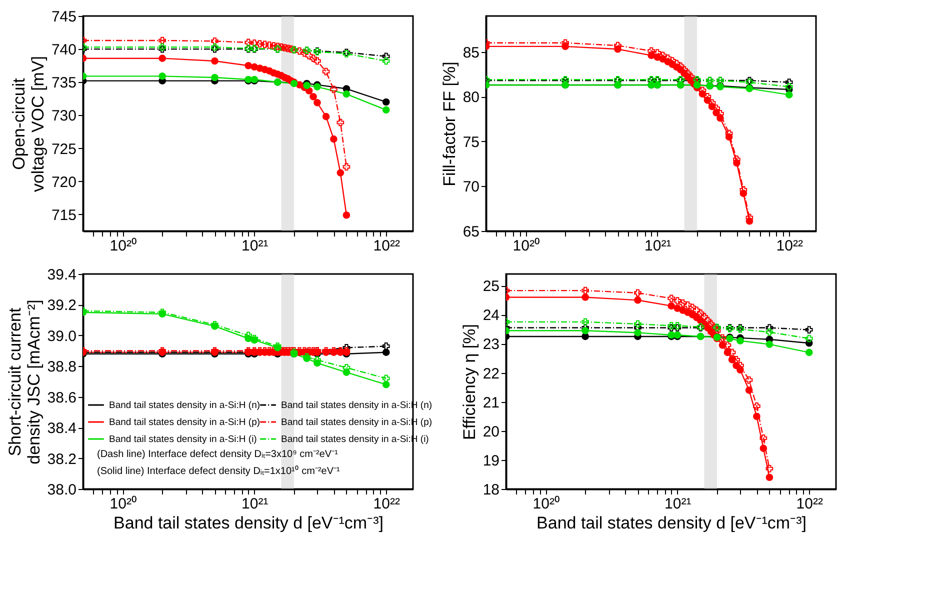 This screenshot has width=940, height=610. Describe the element at coordinates (184, 422) in the screenshot. I see `legend-label: Band tail states density in a-Si:H (p)` at that location.